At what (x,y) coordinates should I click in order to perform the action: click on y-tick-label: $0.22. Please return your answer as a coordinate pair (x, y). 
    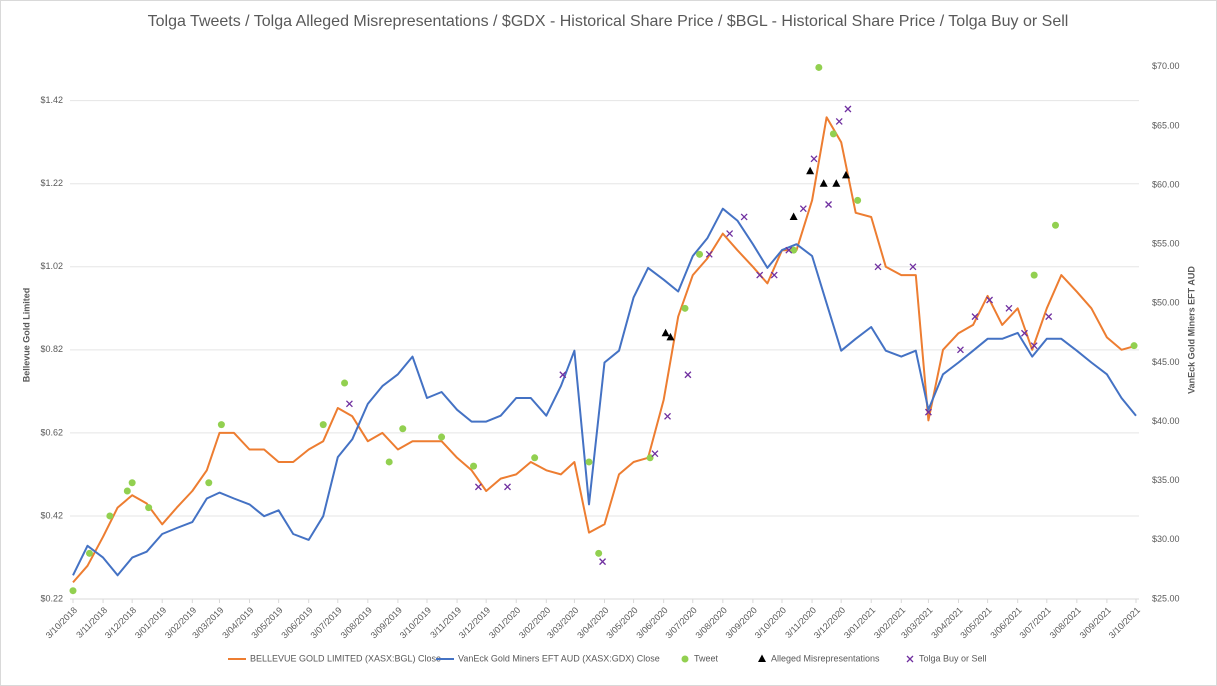
    Looking at the image, I should click on (51, 598).